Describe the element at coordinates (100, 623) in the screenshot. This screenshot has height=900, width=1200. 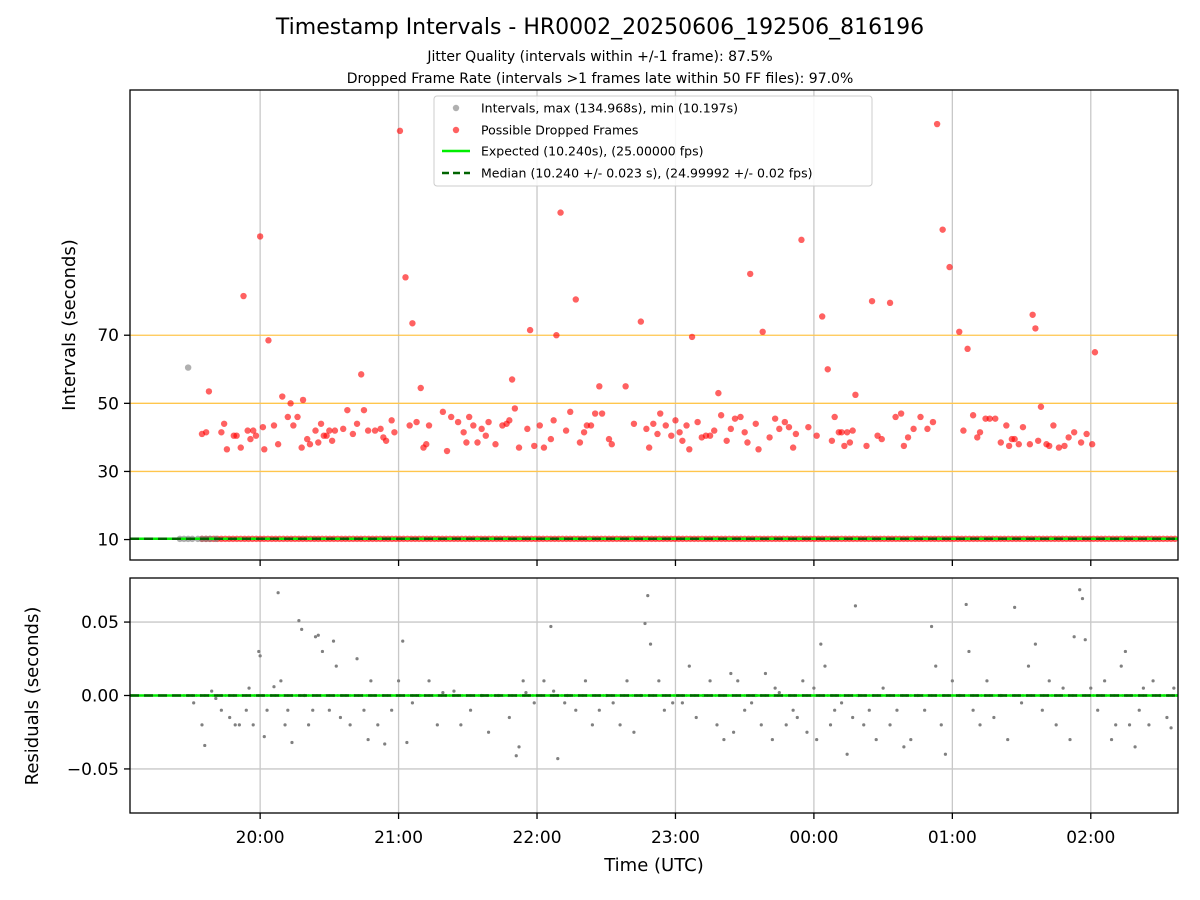
I see `y-tick-label: 0.05` at that location.